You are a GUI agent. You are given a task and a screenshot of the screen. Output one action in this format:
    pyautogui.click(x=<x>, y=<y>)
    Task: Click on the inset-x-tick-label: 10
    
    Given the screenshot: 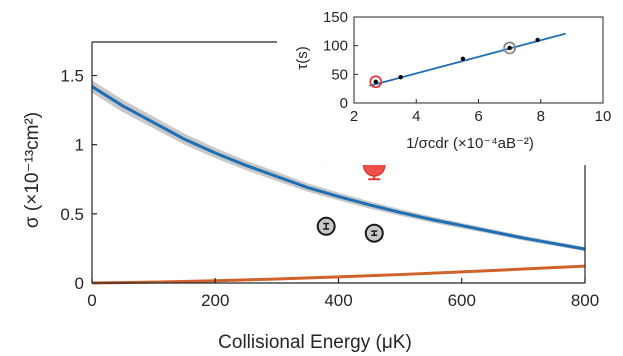 What is the action you would take?
    pyautogui.click(x=603, y=116)
    